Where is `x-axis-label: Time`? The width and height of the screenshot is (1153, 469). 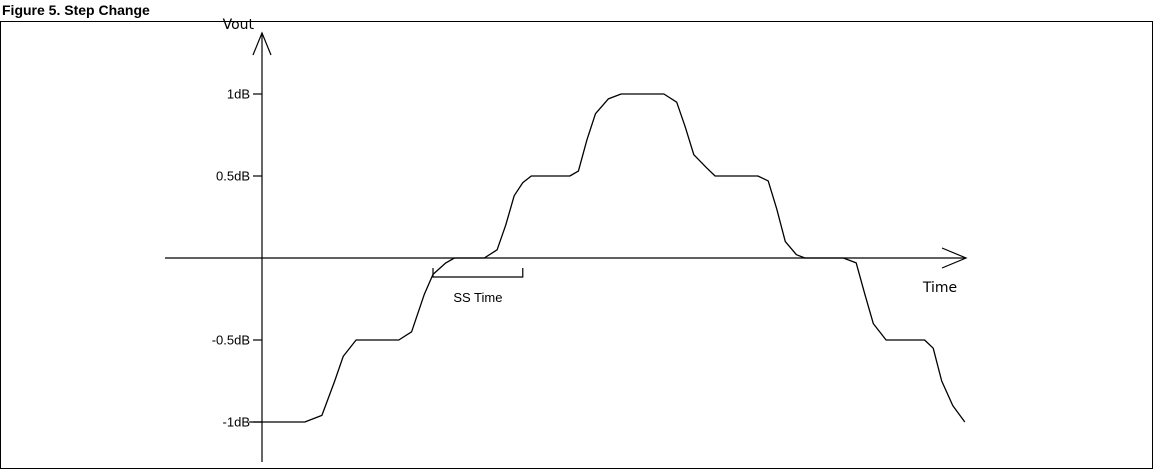 x-axis-label: Time is located at coordinates (939, 288).